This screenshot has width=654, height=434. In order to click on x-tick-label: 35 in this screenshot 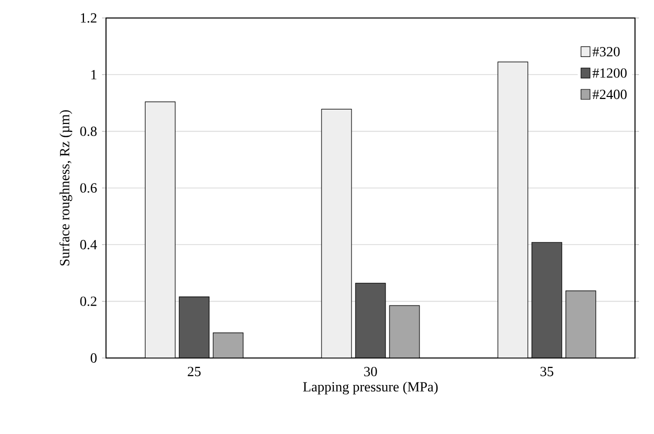, I will do `click(547, 371)`.